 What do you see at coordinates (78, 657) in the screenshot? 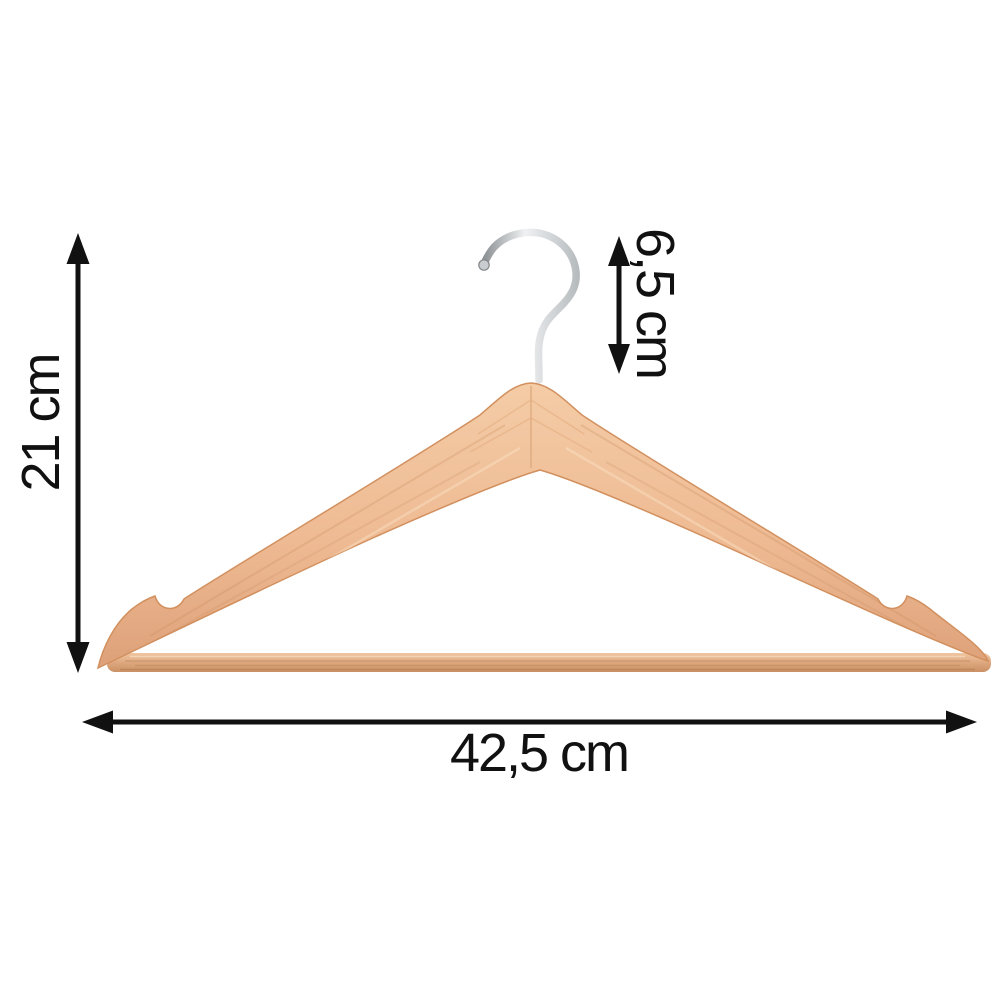
I see `height-arrowhead-bottom` at bounding box center [78, 657].